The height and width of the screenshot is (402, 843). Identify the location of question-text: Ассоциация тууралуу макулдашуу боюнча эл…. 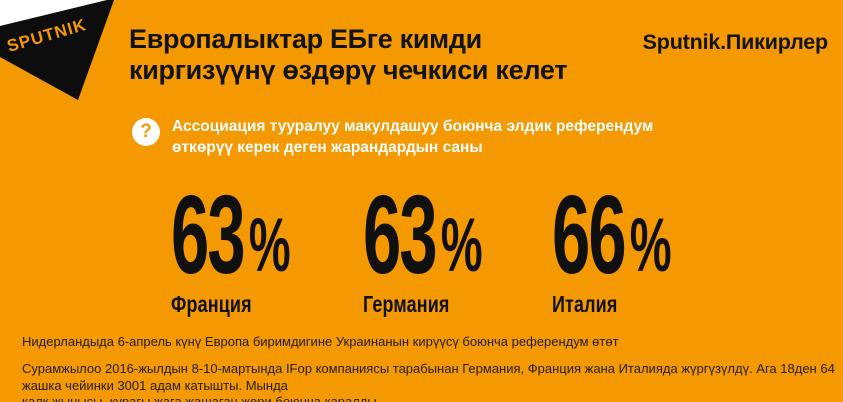
(412, 137).